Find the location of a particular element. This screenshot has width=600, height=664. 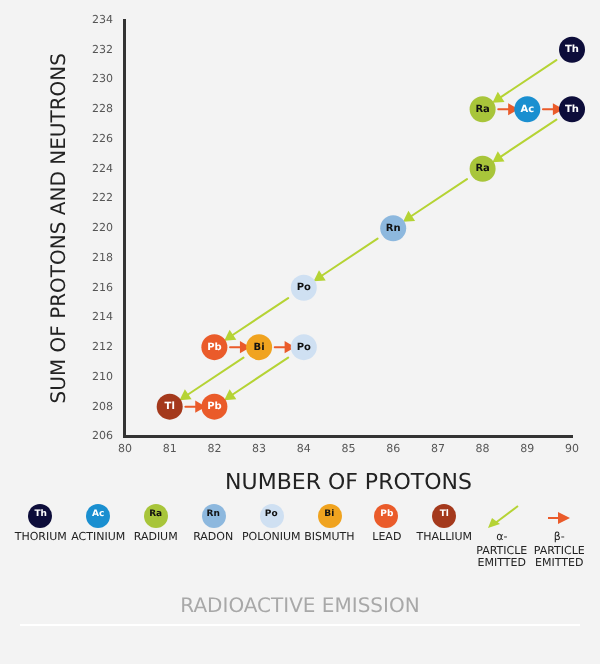

y-axis-title: SUM OF PROTONS AND NEUTRONS is located at coordinates (60, 228).